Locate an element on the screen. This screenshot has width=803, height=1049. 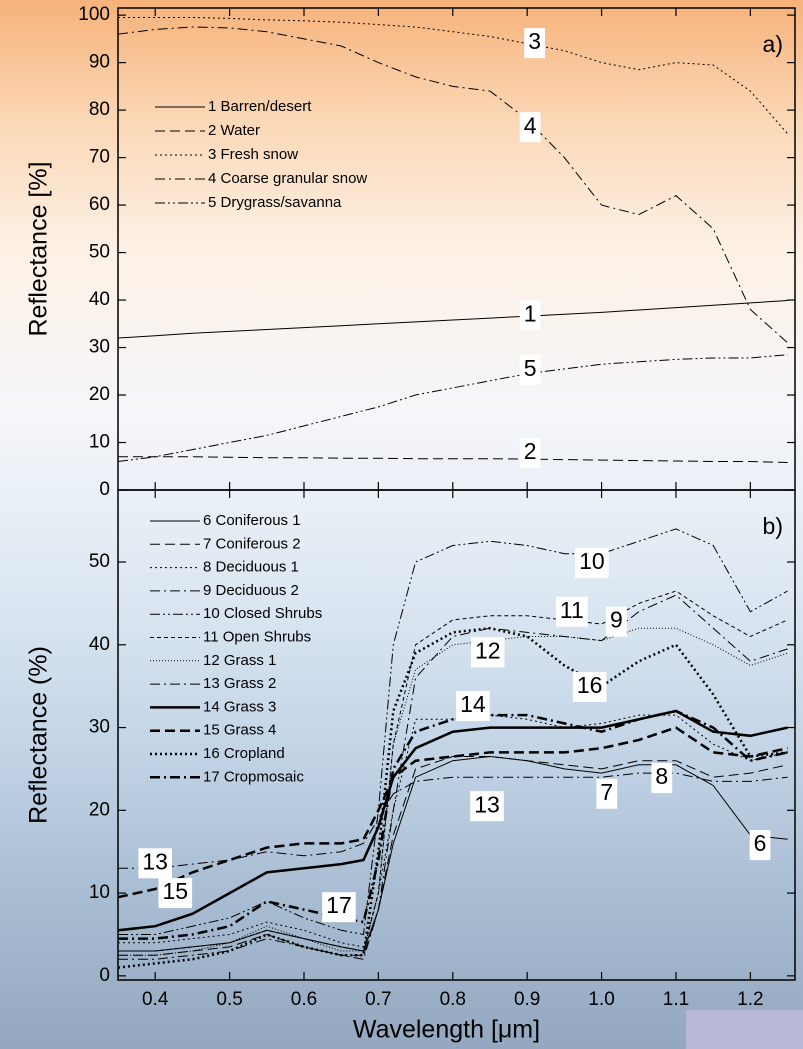
legend-label: 3 Fresh snow is located at coordinates (253, 154).